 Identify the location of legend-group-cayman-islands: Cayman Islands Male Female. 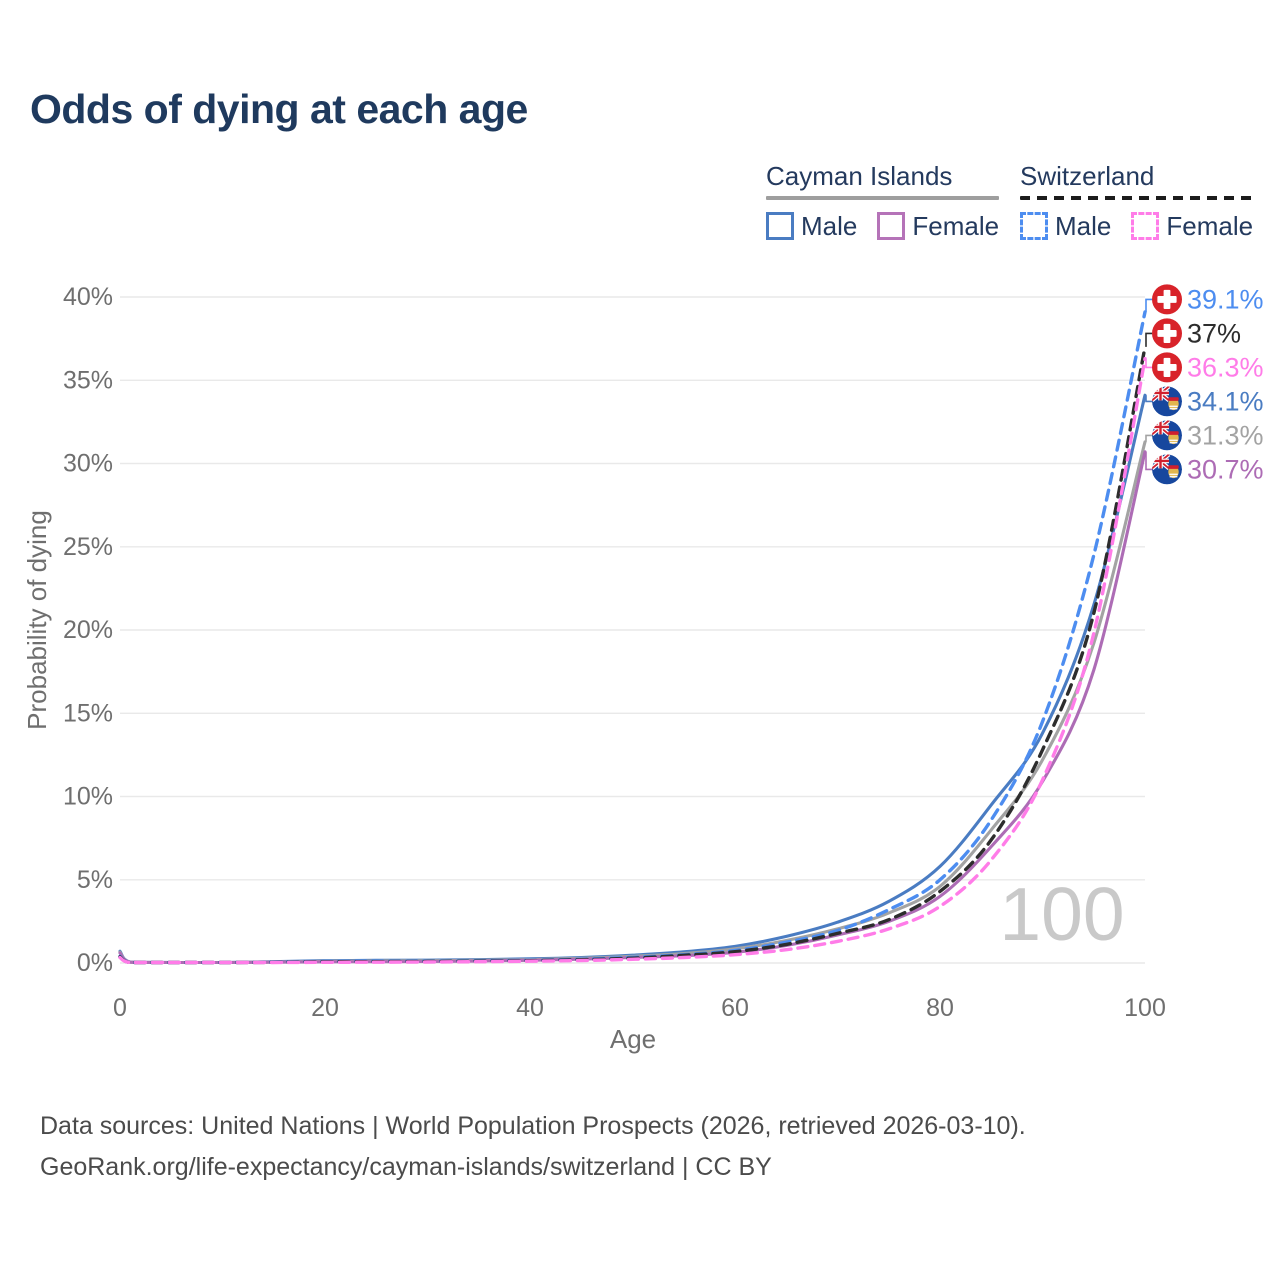
(883, 201).